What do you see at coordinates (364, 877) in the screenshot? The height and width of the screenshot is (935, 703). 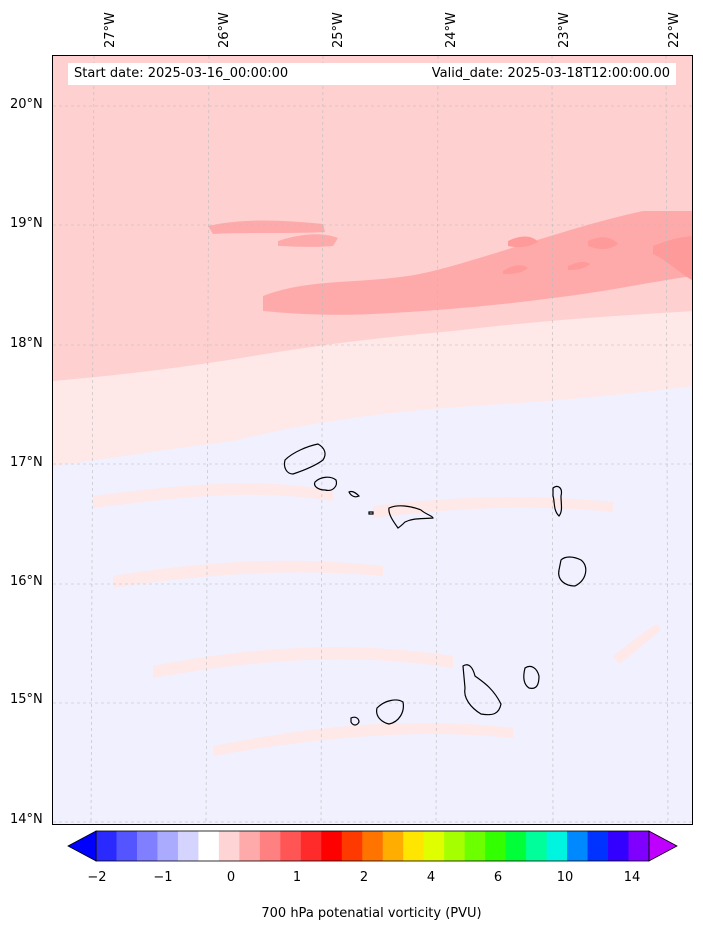 I see `colorbar-tick: 2` at bounding box center [364, 877].